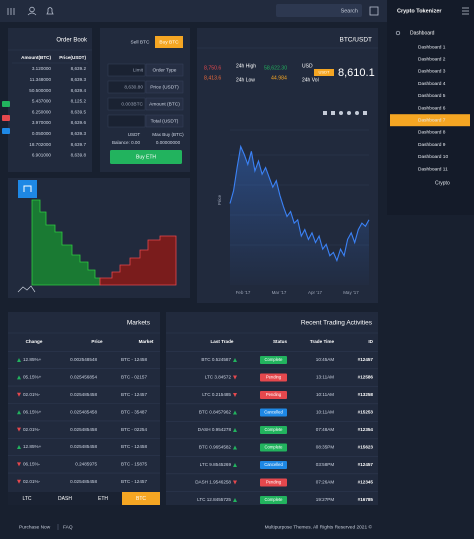  I want to click on trade-id: #15623, so click(366, 447).